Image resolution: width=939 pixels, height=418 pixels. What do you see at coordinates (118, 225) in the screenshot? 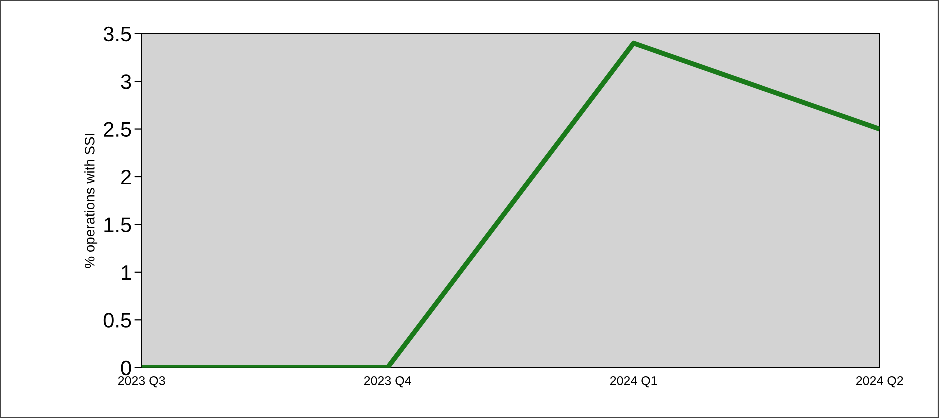
I see `y-tick-label: 1.5` at bounding box center [118, 225].